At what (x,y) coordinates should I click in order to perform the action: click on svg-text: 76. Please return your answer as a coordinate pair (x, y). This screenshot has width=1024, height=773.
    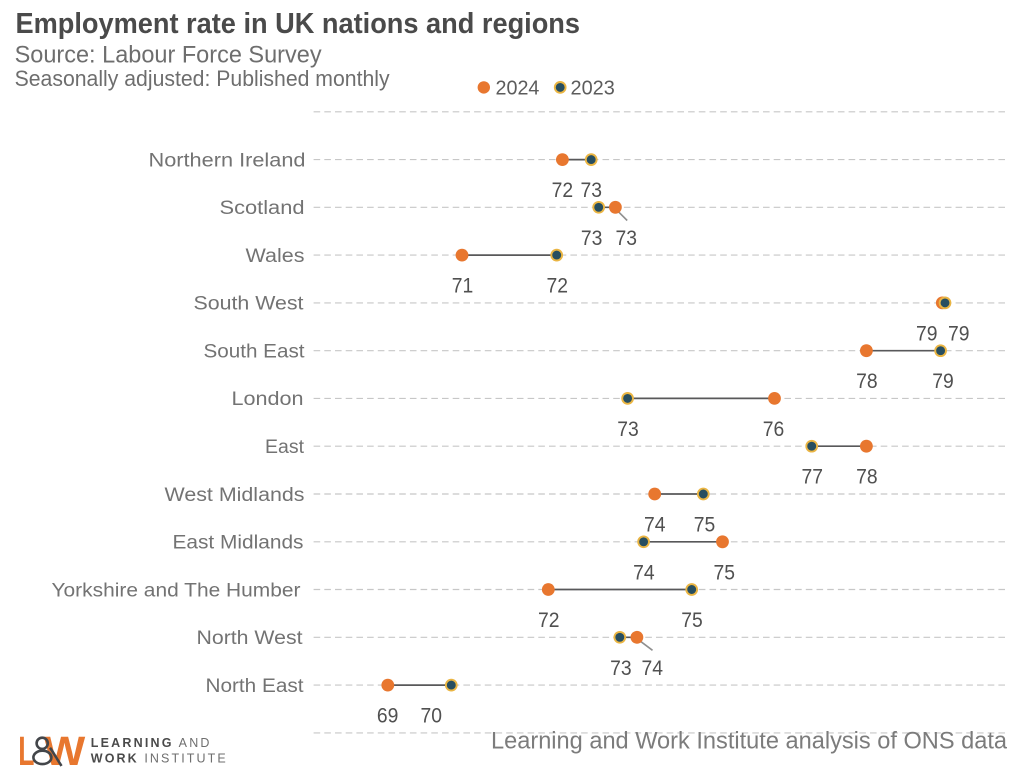
    Looking at the image, I should click on (774, 429).